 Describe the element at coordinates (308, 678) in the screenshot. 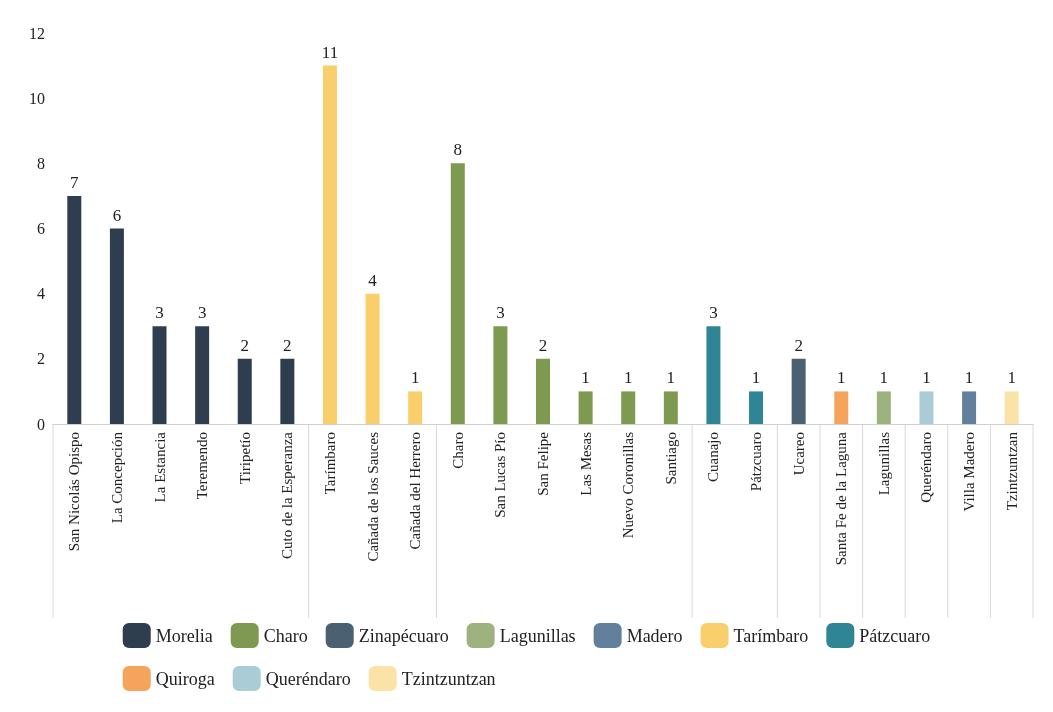

I see `legend-label: Queréndaro` at that location.